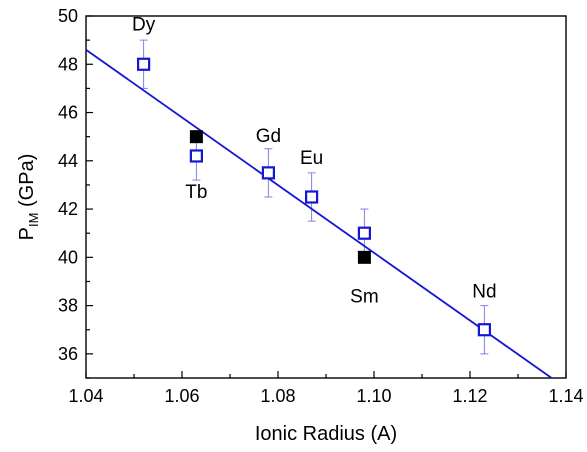  Describe the element at coordinates (181, 396) in the screenshot. I see `x-tick-label: 1.06` at that location.